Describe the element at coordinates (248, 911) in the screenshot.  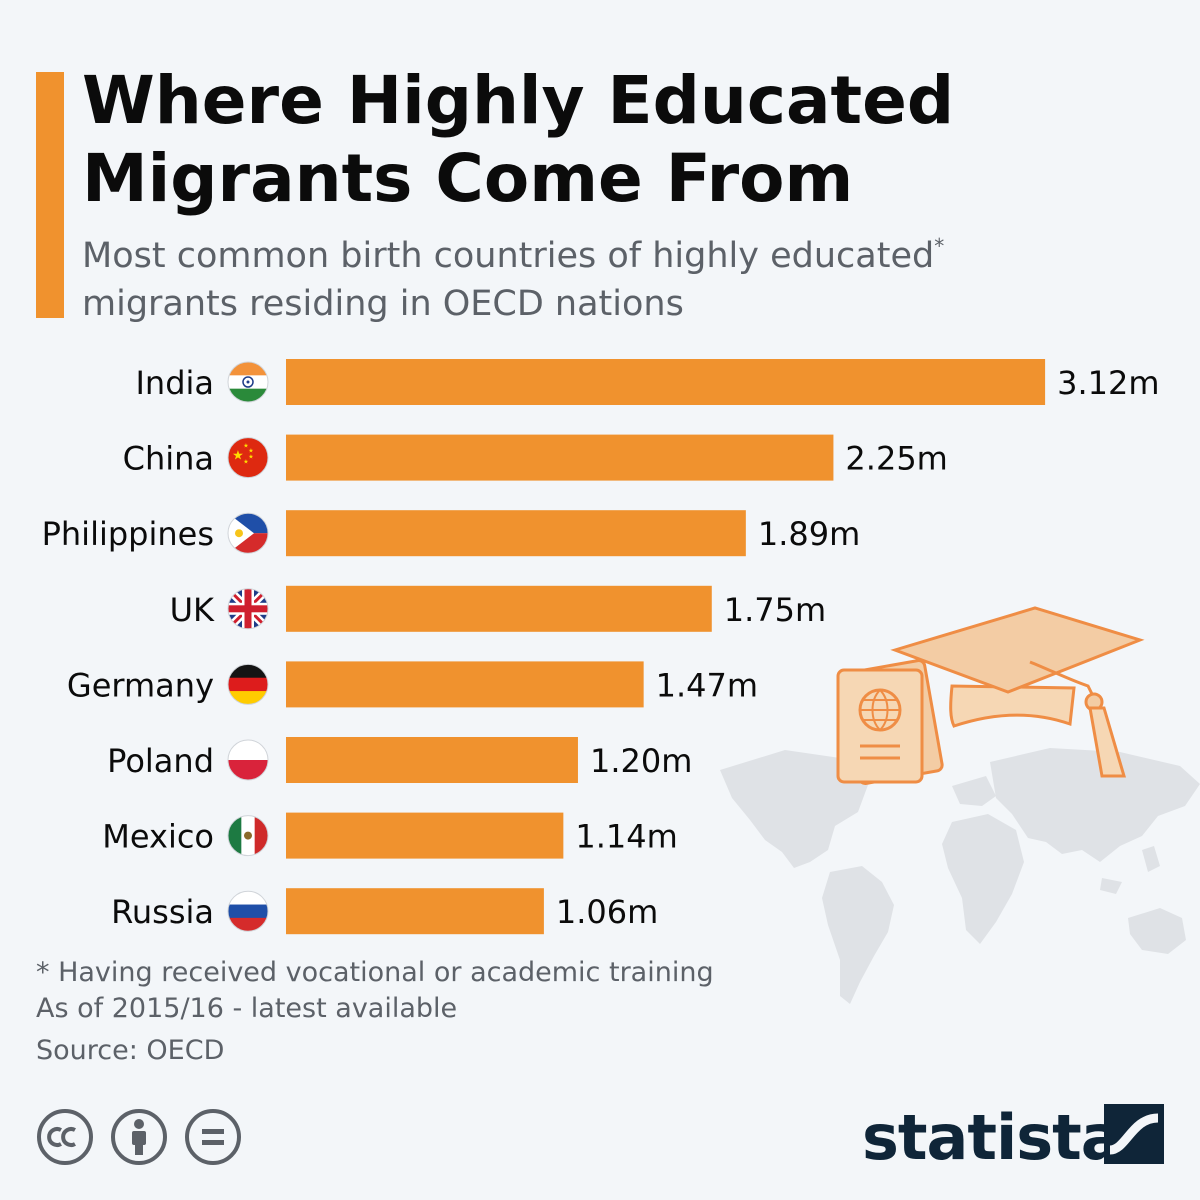
I see `russia-flag-icon` at that location.